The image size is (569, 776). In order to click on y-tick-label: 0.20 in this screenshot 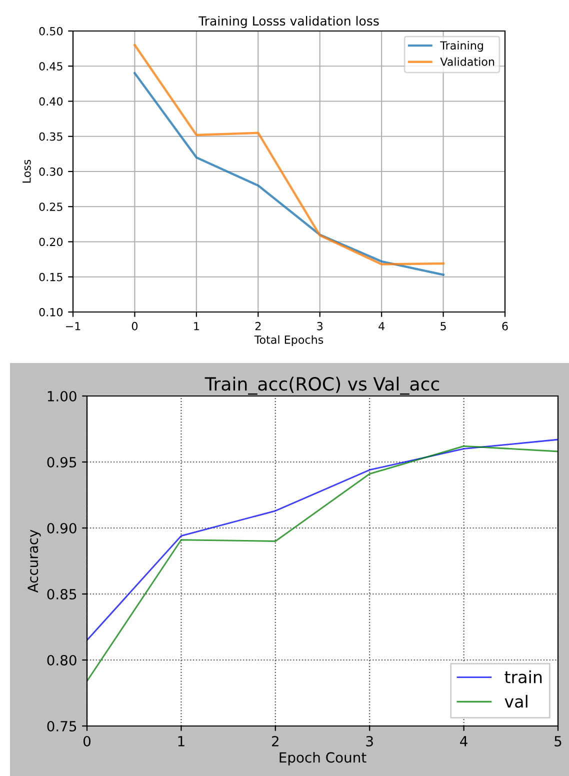, I will do `click(51, 242)`.